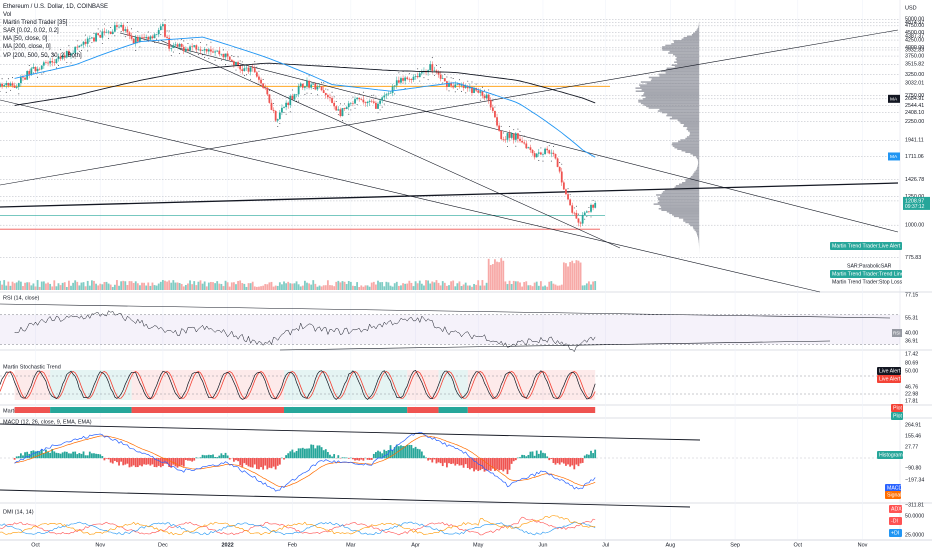 Image resolution: width=932 pixels, height=555 pixels. I want to click on x-tick-label: 2022, so click(228, 545).